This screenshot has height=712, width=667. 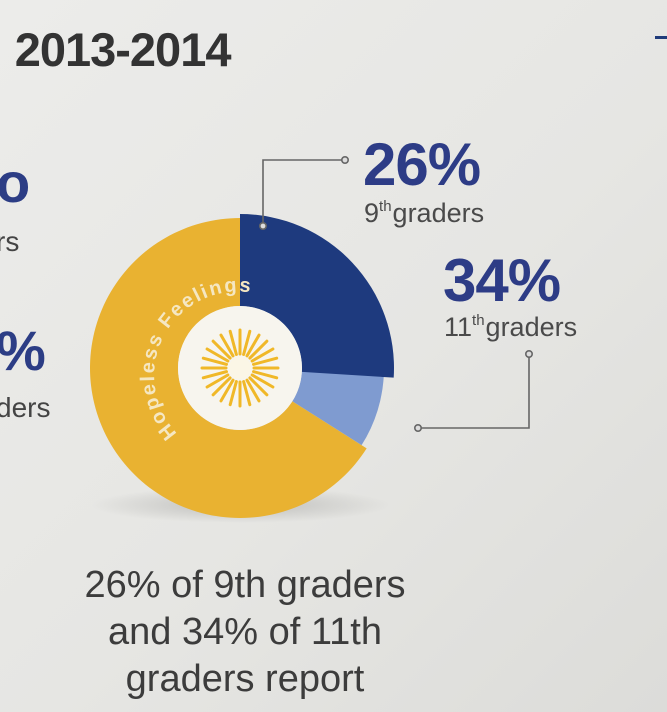 I want to click on sunburst-icon, so click(x=240, y=368).